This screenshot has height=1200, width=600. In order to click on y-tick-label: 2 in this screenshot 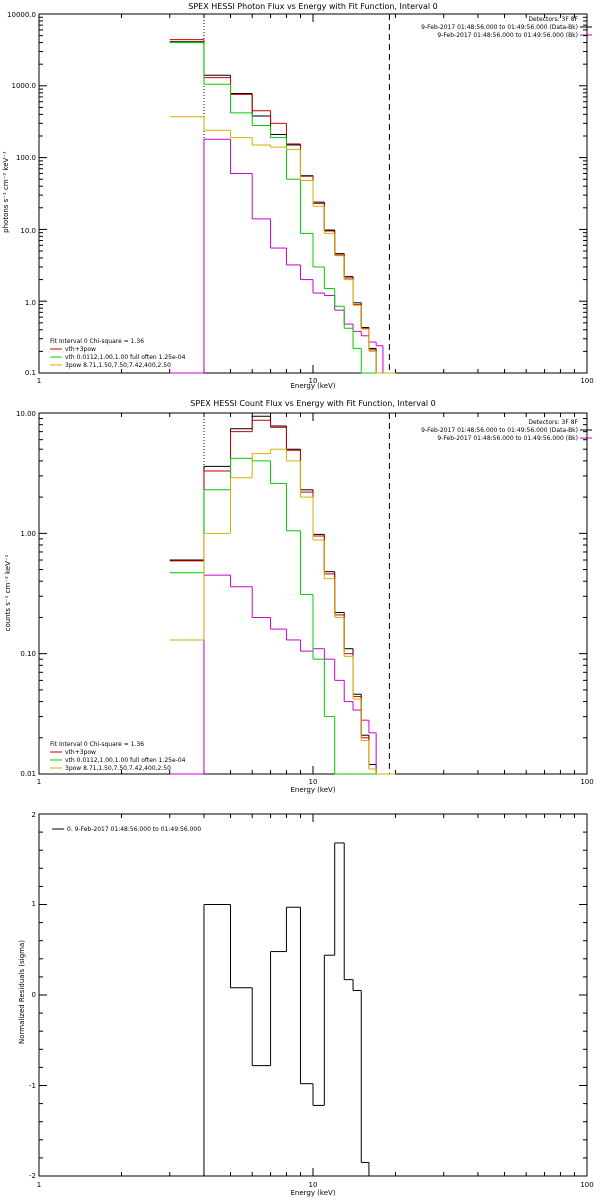, I will do `click(34, 815)`.